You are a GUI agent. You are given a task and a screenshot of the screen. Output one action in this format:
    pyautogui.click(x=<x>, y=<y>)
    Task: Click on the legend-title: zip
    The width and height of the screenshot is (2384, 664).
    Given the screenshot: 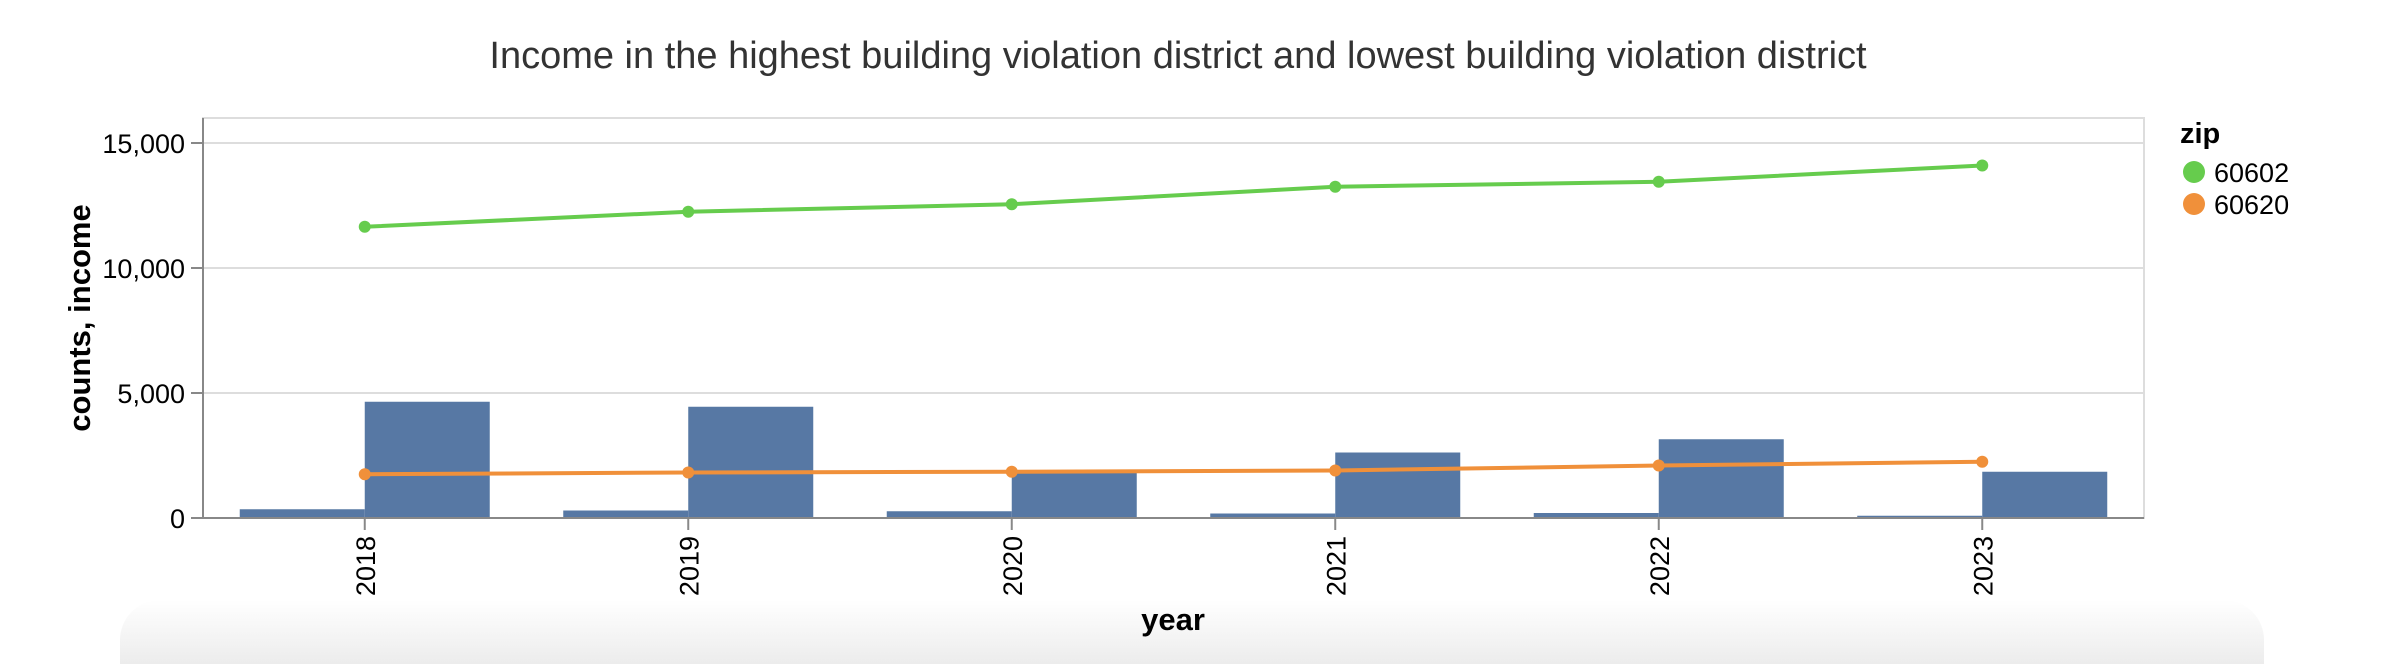 What is the action you would take?
    pyautogui.click(x=2200, y=134)
    